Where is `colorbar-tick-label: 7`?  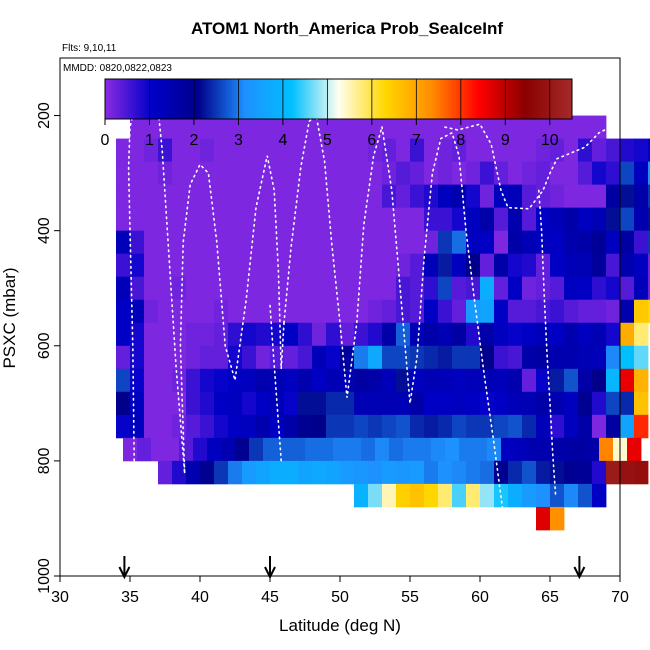 colorbar-tick-label: 7 is located at coordinates (416, 140).